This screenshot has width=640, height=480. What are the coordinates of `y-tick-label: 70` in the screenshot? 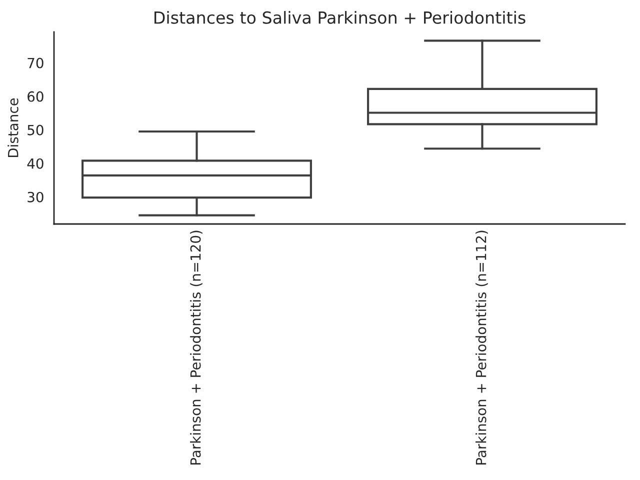 It's located at (36, 63).